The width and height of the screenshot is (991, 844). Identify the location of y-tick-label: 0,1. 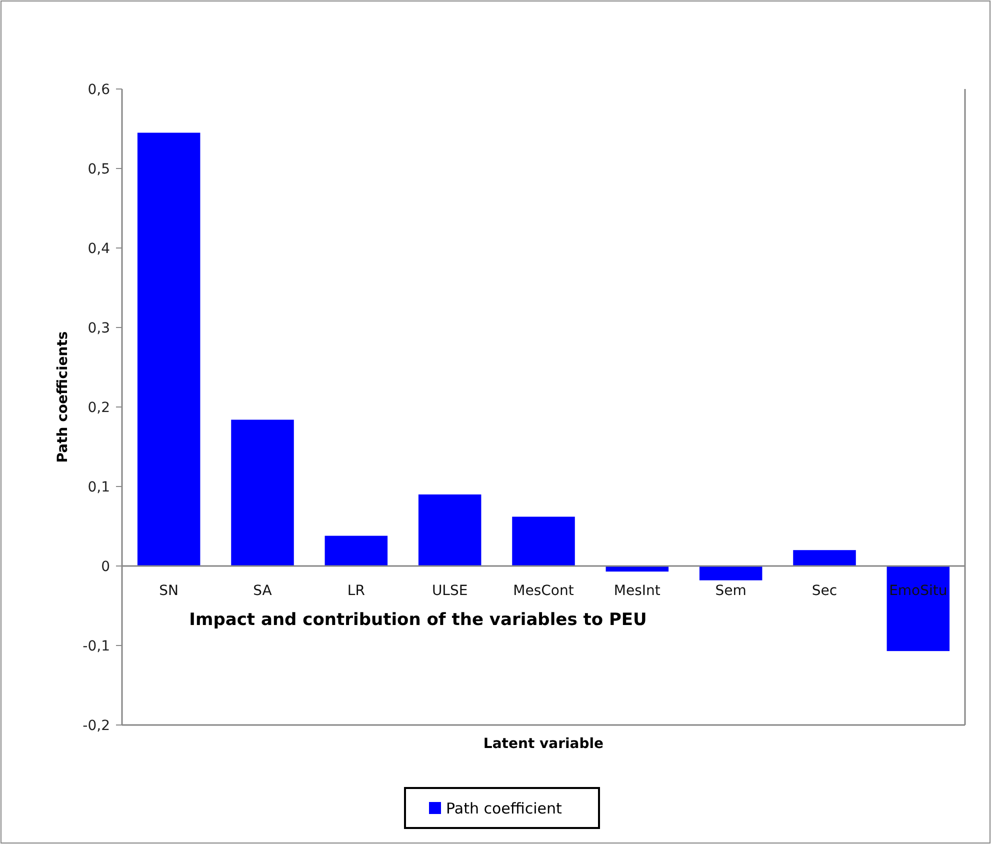
(99, 487).